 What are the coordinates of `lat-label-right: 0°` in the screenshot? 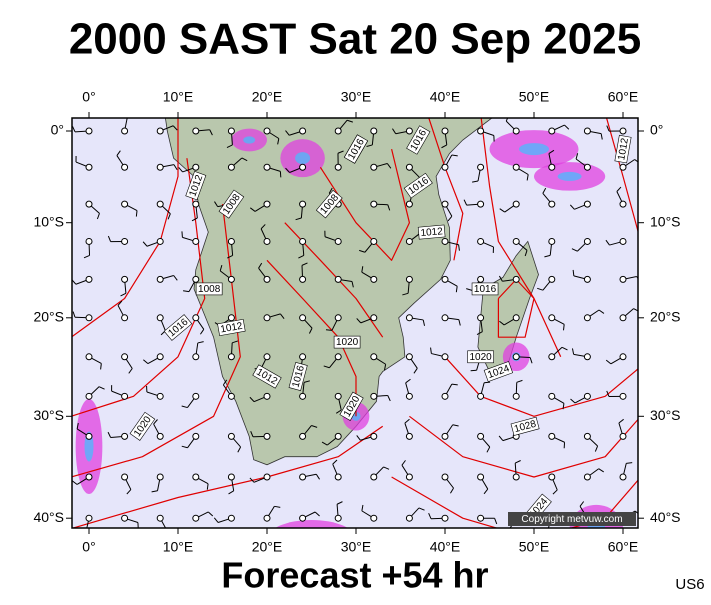 It's located at (656, 130).